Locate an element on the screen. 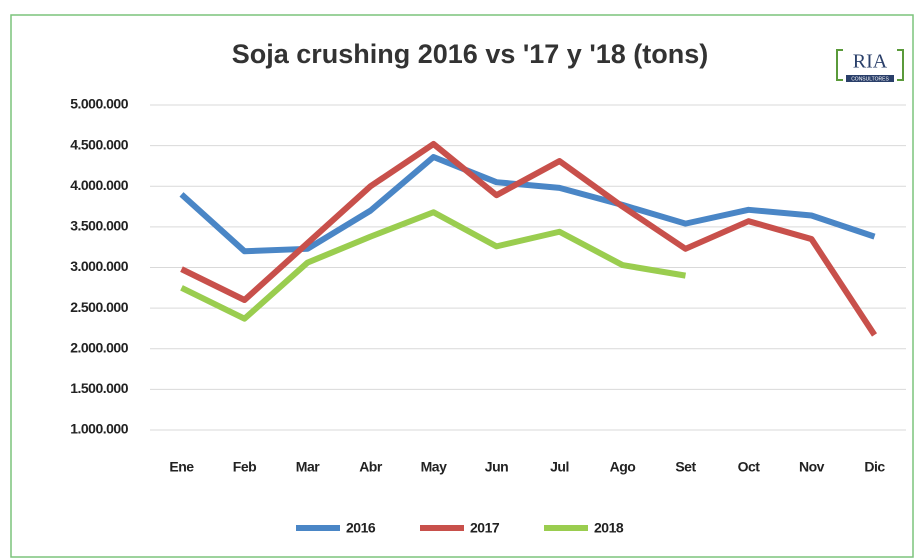  logo-subtitle: CONSULTORES is located at coordinates (870, 79).